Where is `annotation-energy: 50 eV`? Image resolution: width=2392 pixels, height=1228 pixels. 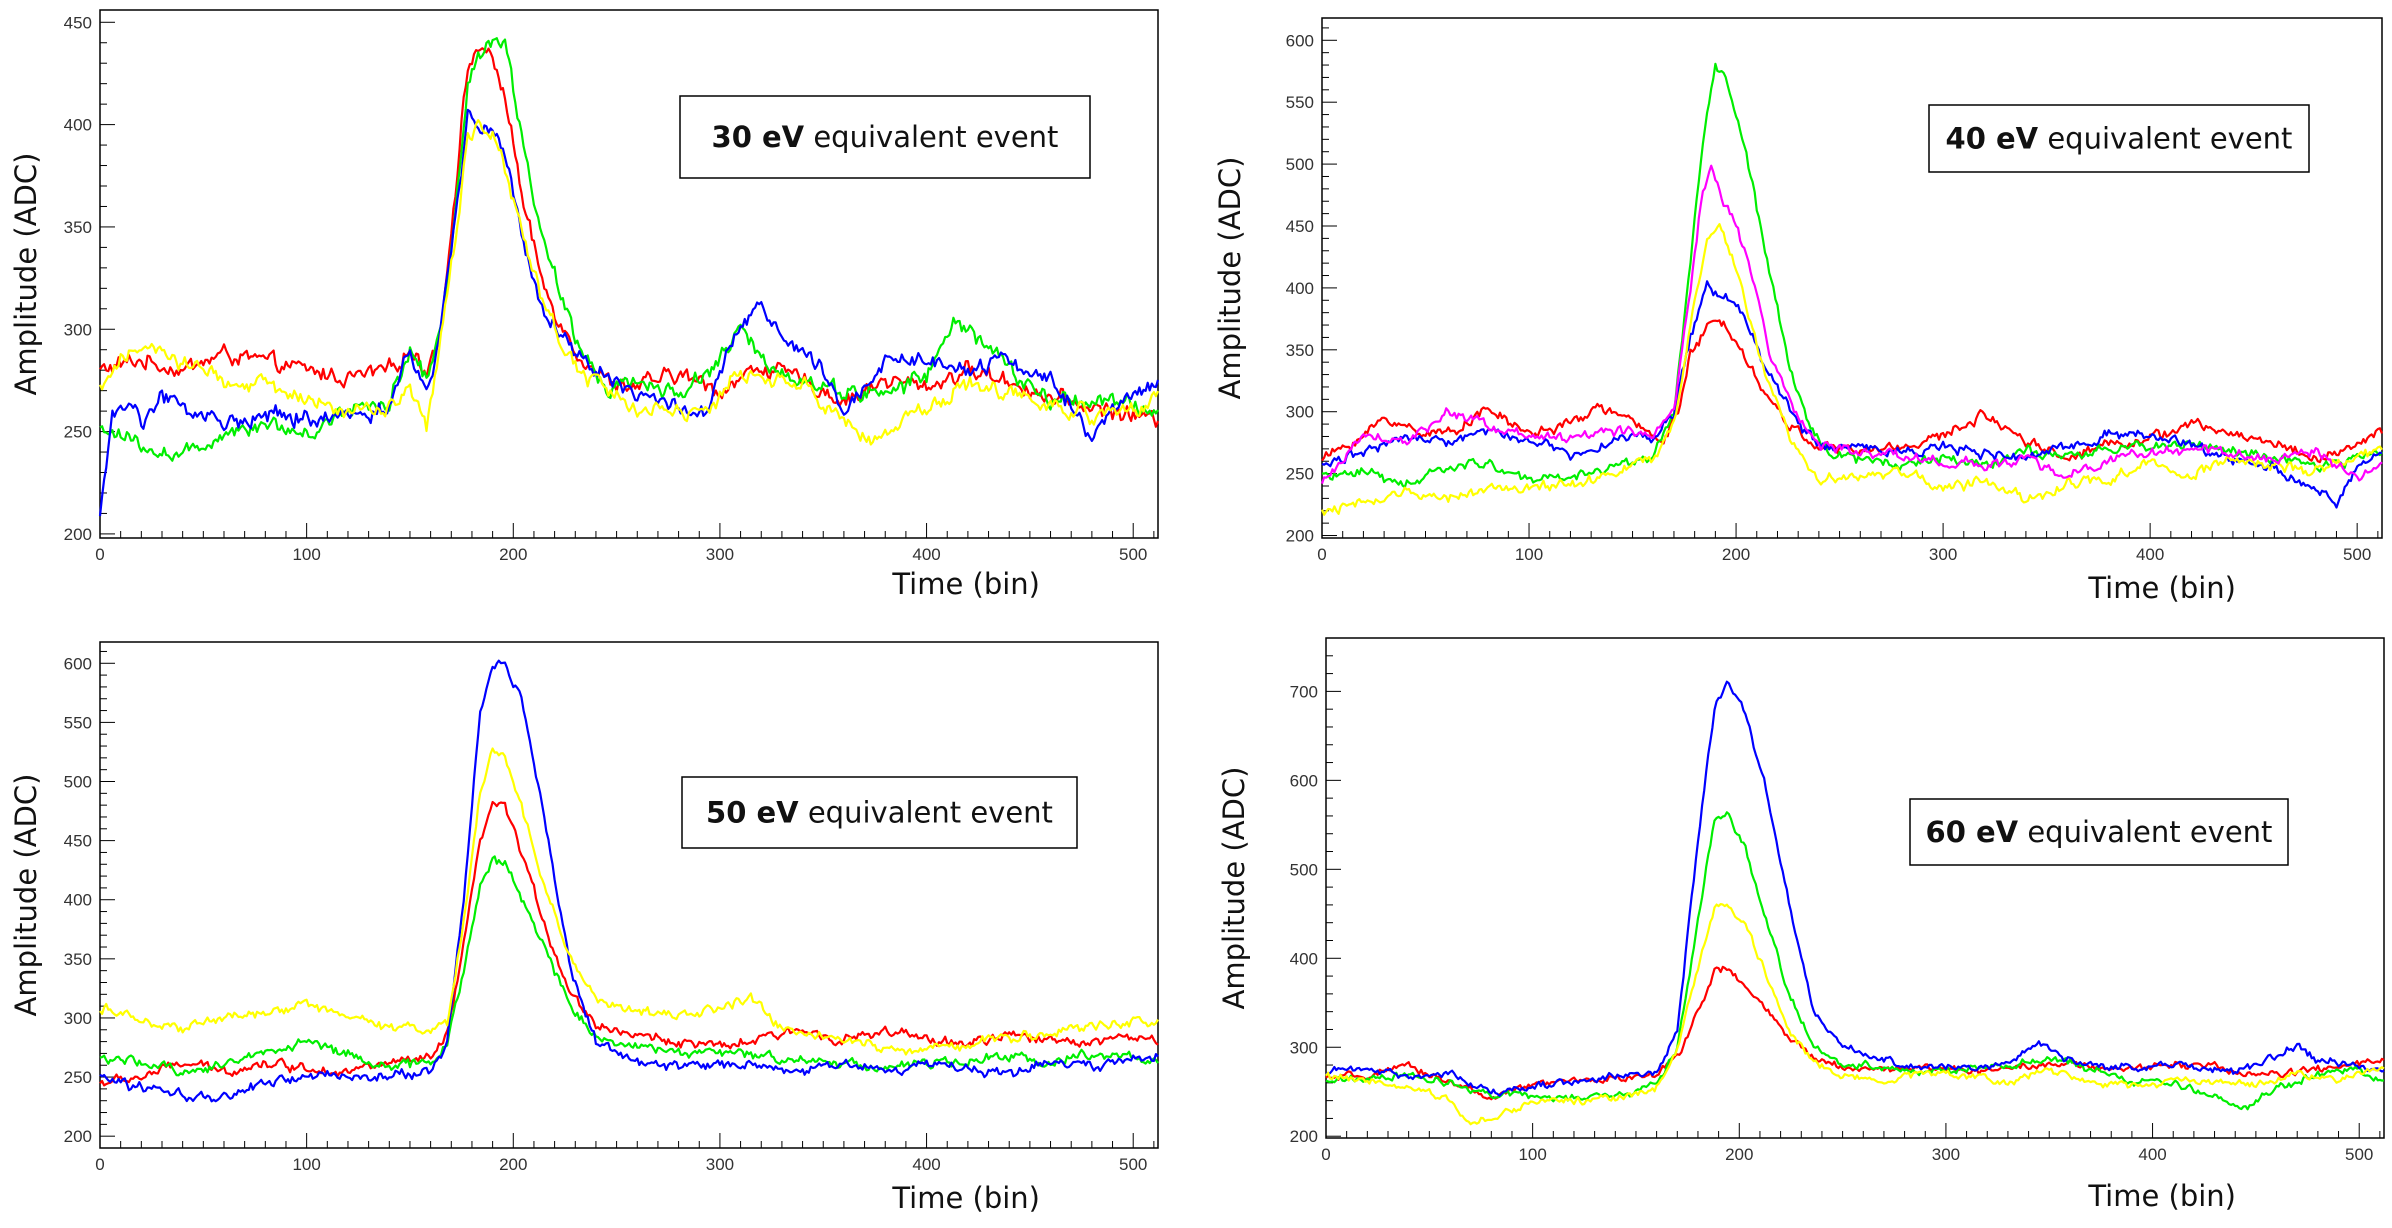 annotation-energy: 50 eV is located at coordinates (752, 813).